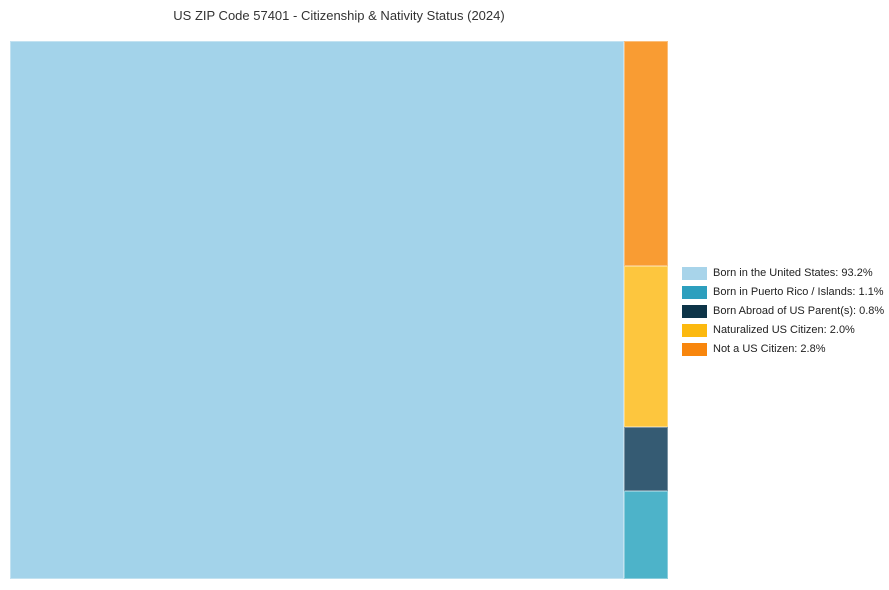 The height and width of the screenshot is (590, 889). What do you see at coordinates (646, 346) in the screenshot?
I see `treemap-cell-naturalized-us-citizen` at bounding box center [646, 346].